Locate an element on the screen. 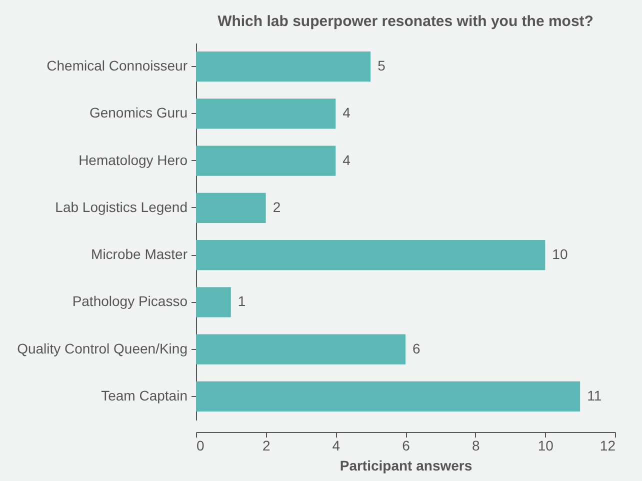  y-tick-label: Genomics Guru is located at coordinates (138, 112).